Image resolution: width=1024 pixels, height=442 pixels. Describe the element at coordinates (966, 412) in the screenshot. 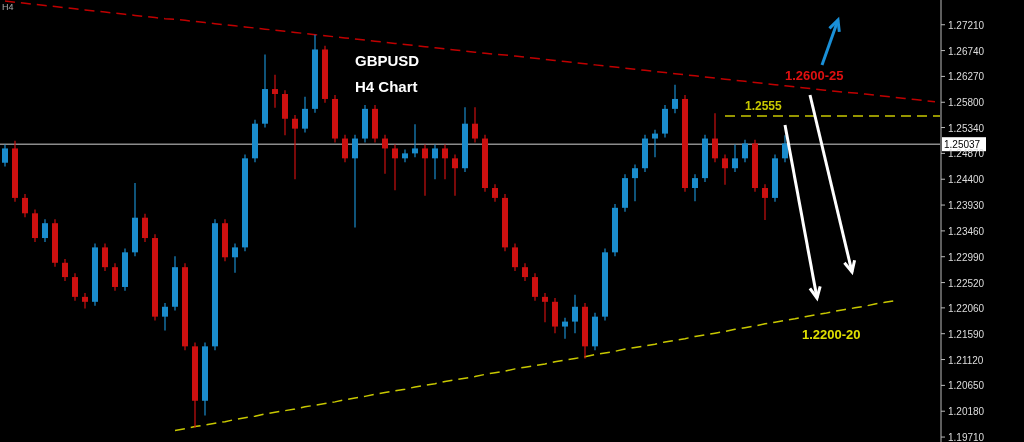

I see `y-tick-label: 1.20180` at that location.